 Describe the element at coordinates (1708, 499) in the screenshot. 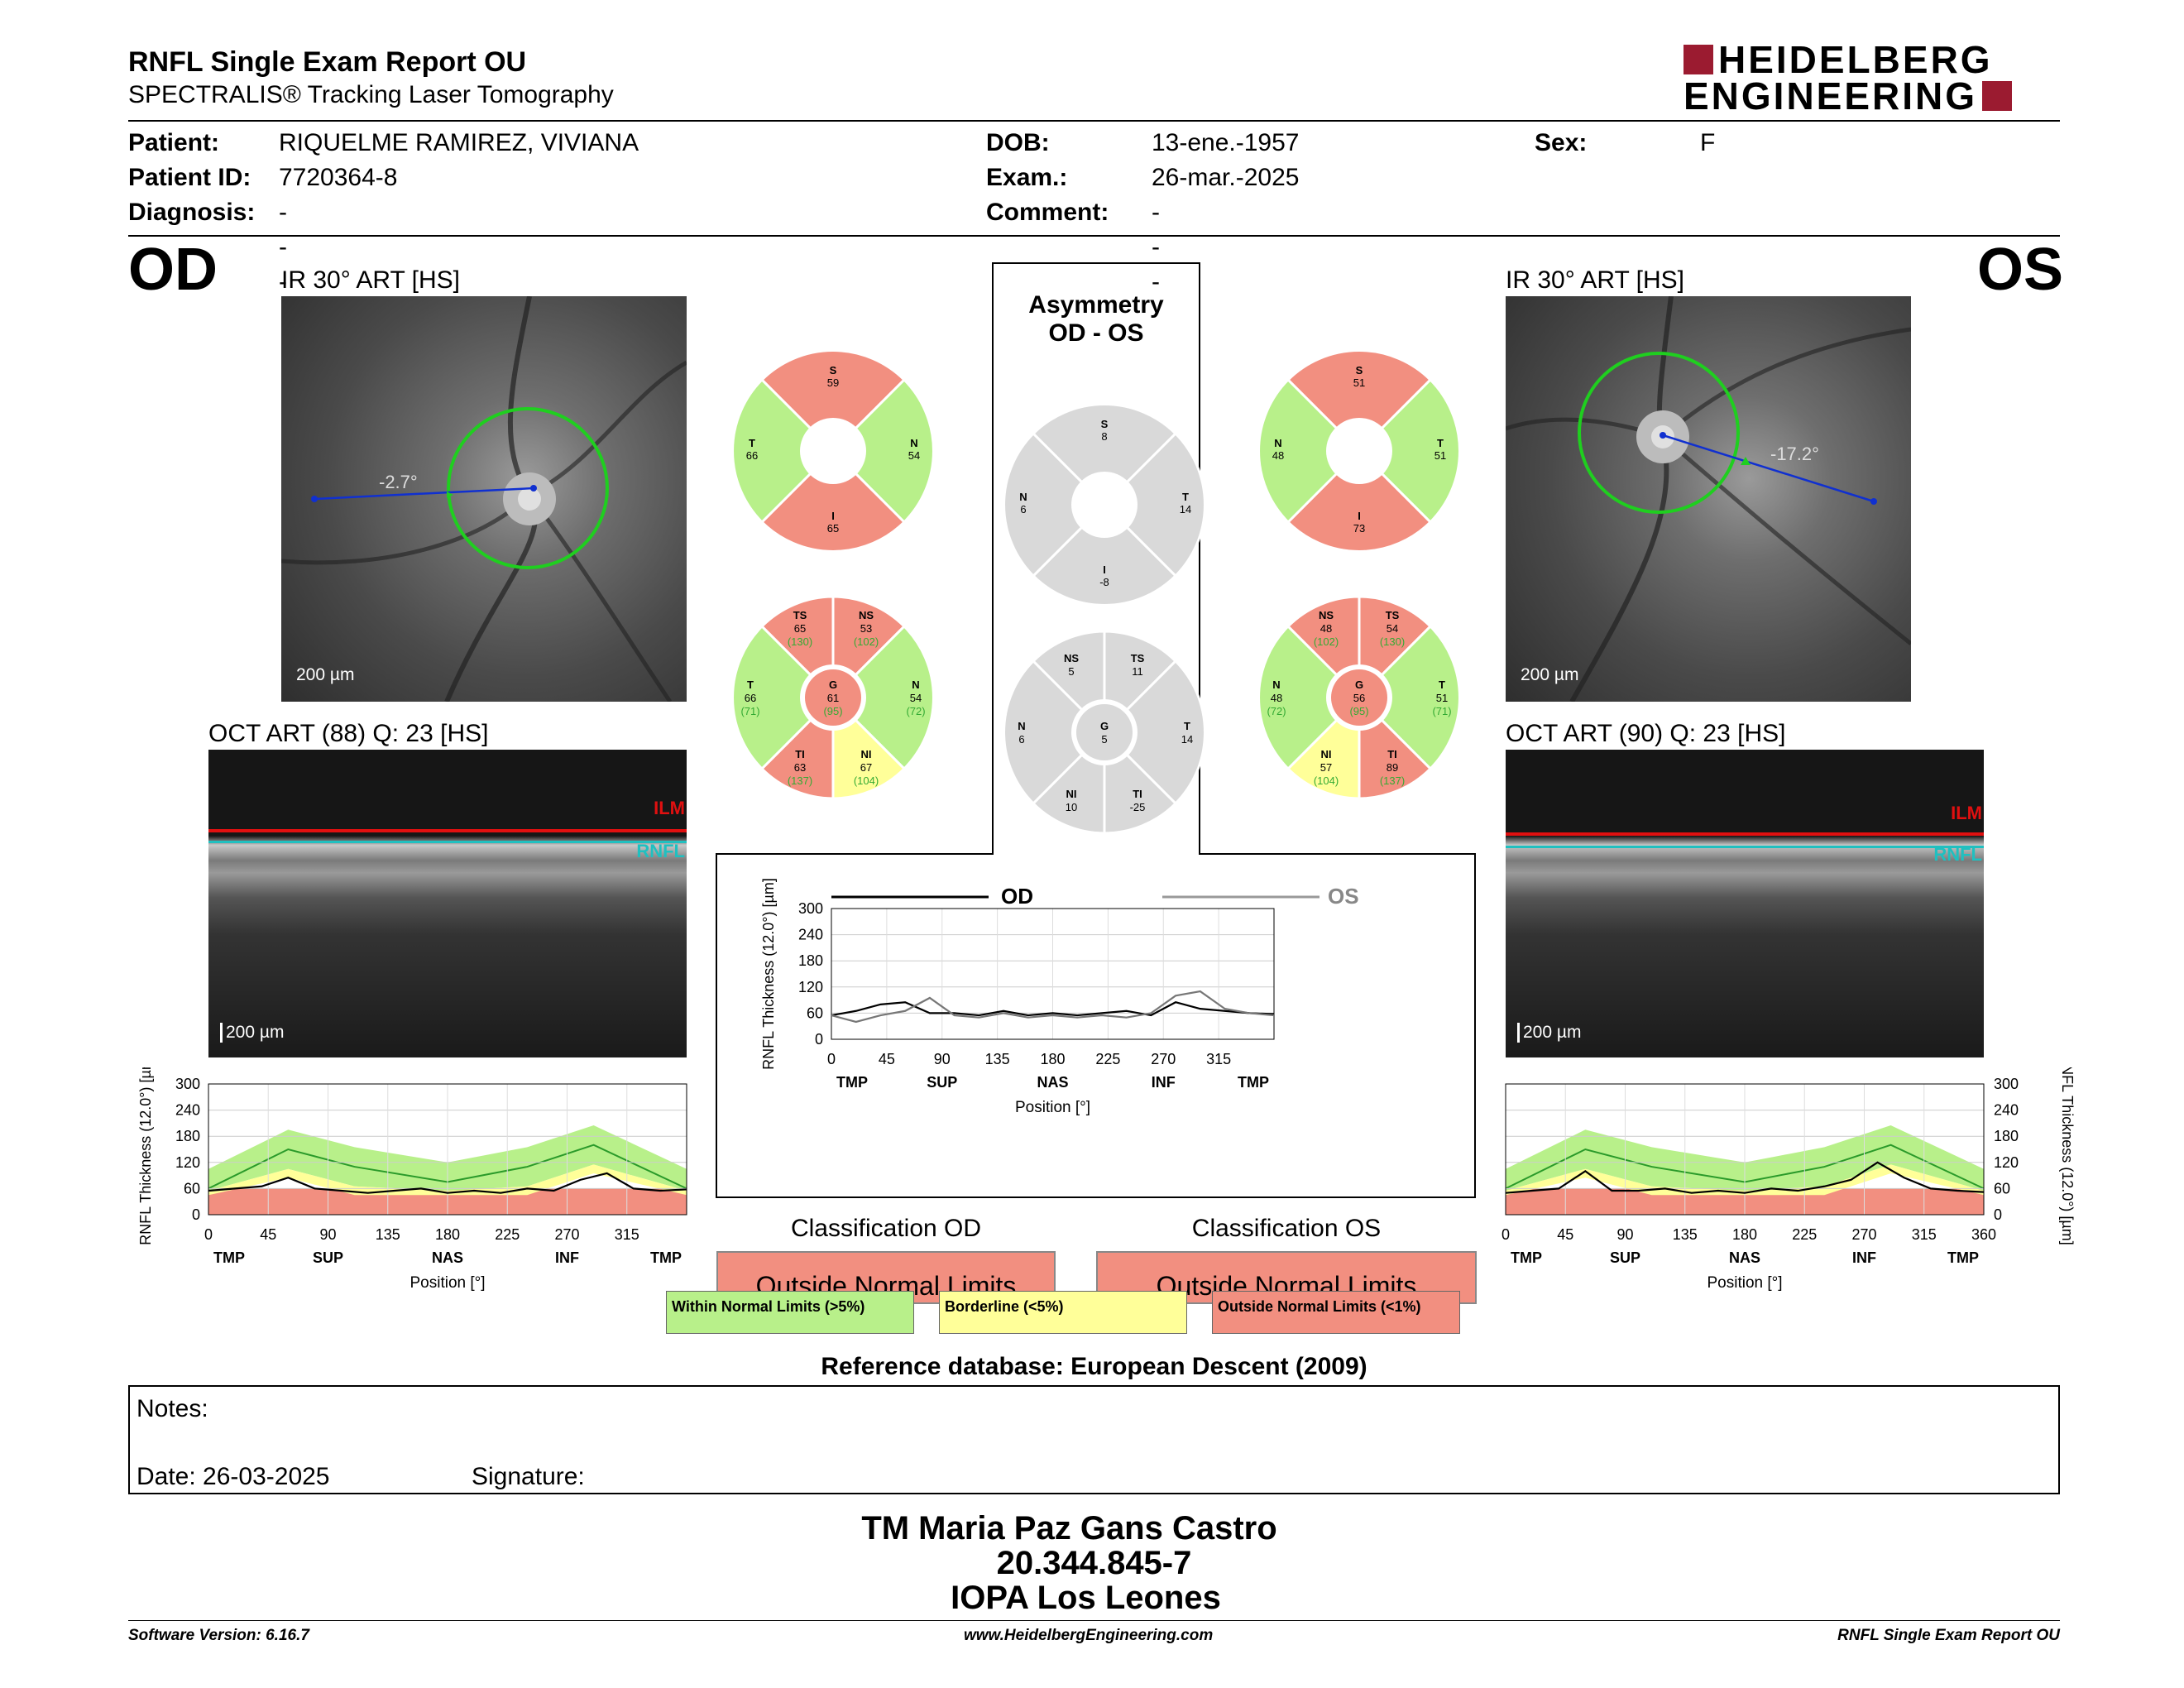

I see `os-fundus-image: -17.2° 200 µm` at that location.